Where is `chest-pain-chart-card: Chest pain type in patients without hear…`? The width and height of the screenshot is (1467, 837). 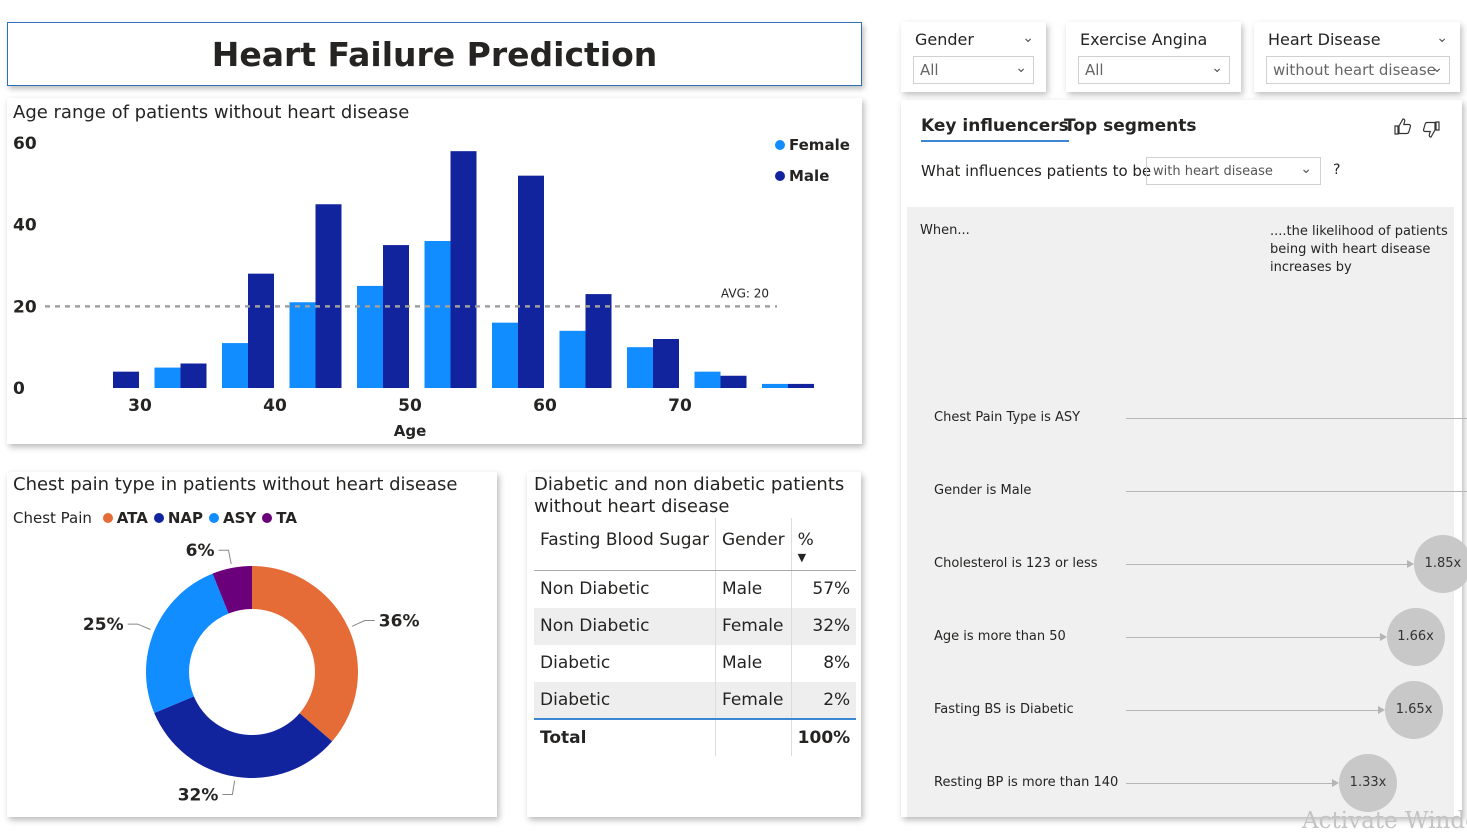
chest-pain-chart-card: Chest pain type in patients without hear… is located at coordinates (252, 644).